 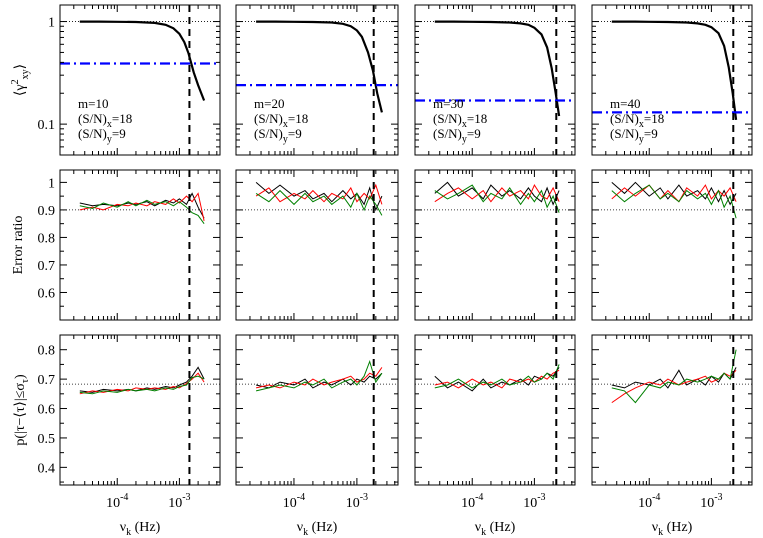 What do you see at coordinates (25, 74) in the screenshot?
I see `yl0-sub: xy` at bounding box center [25, 74].